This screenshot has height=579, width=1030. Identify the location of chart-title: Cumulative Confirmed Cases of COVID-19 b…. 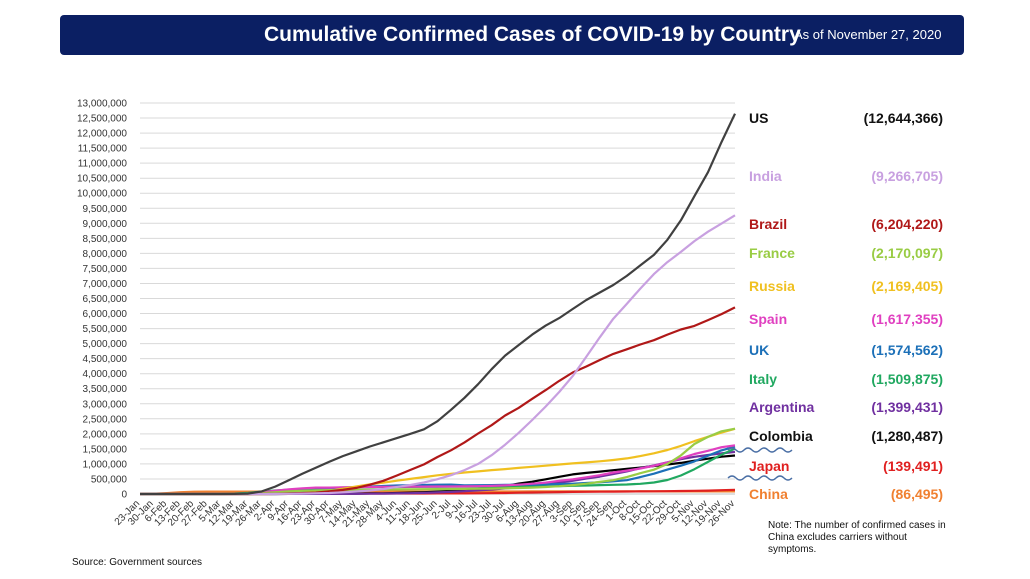
(532, 34).